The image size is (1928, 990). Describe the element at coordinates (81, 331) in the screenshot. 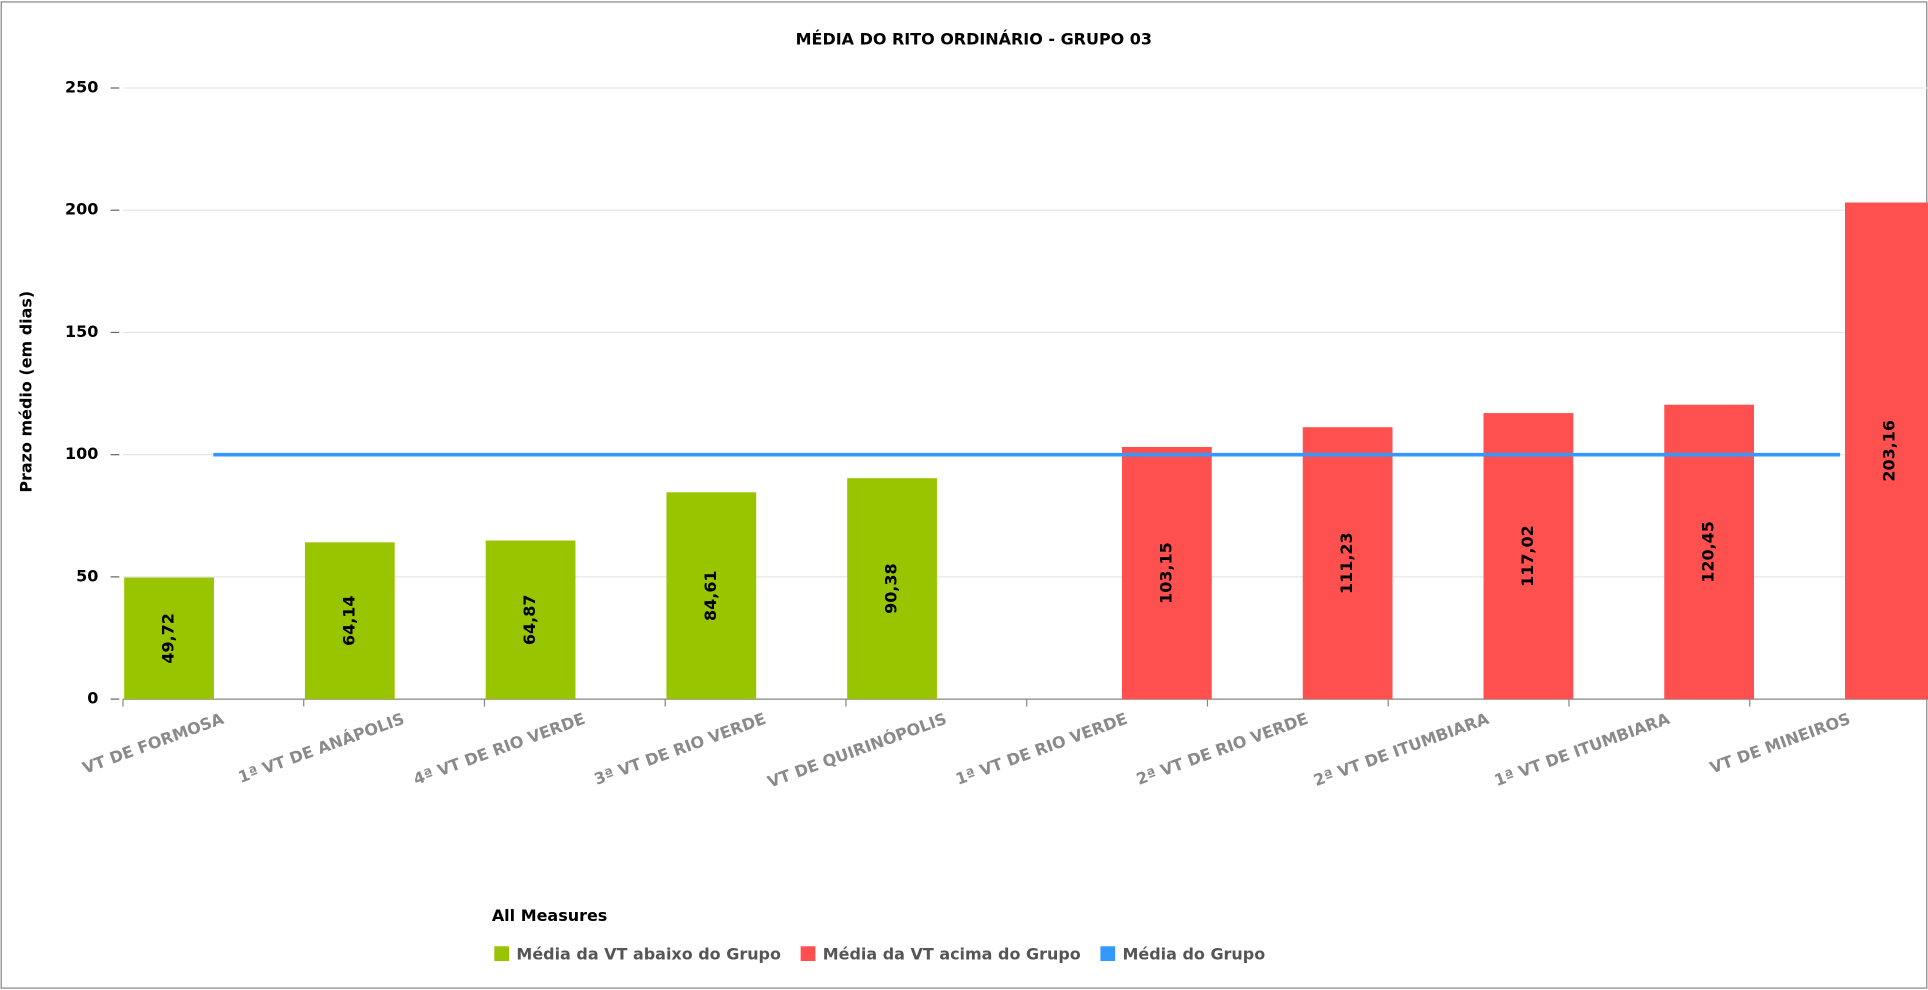

I see `y-tick-label: 150` at that location.